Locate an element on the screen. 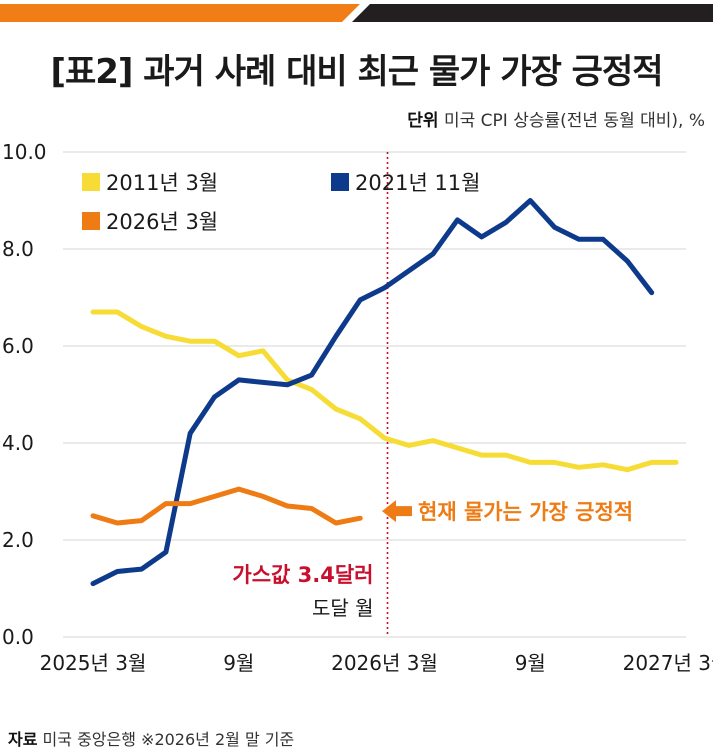  legend-label: 2011년 3월 is located at coordinates (162, 183).